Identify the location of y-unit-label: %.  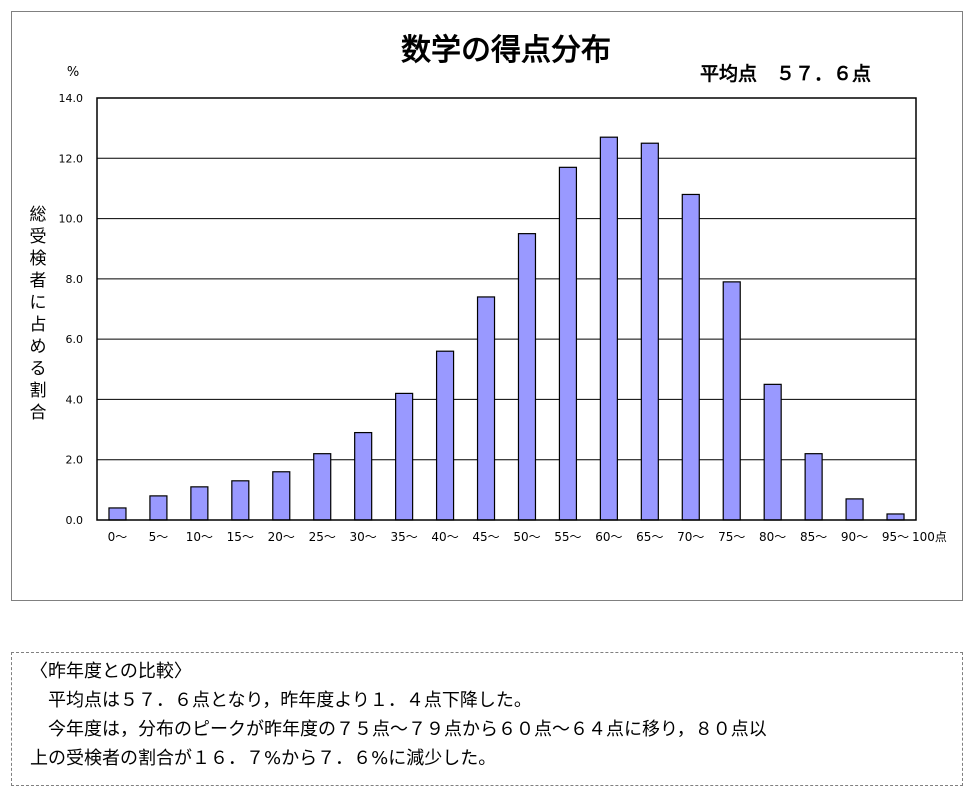
(73, 72).